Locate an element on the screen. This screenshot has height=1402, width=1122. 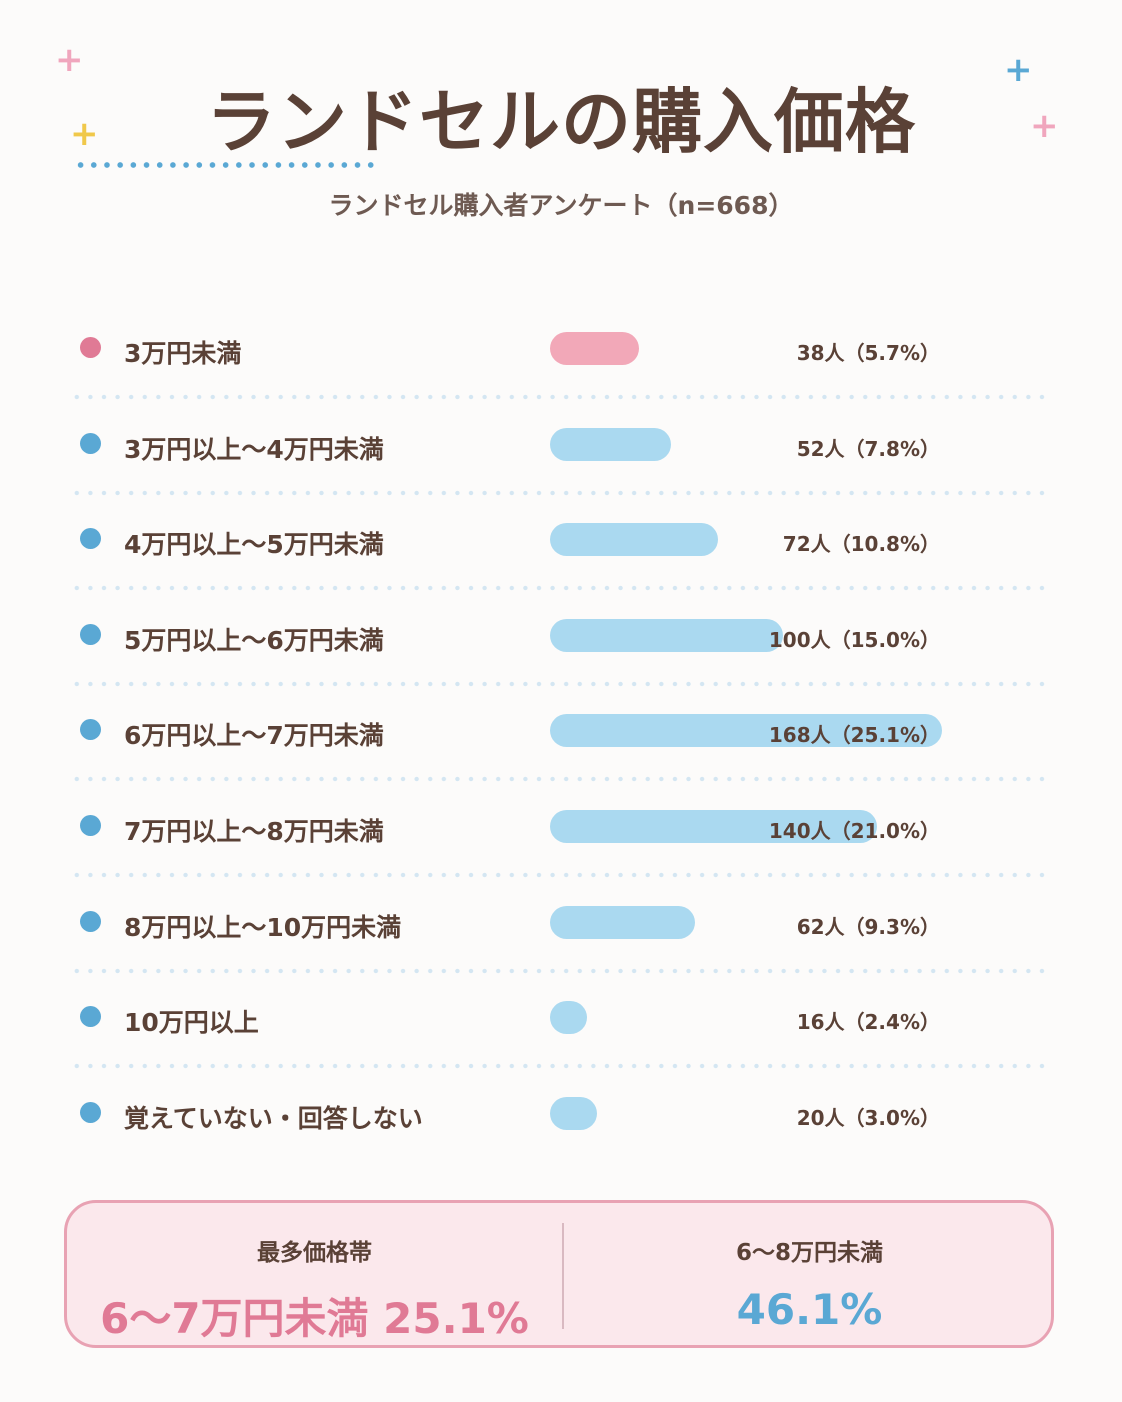
summary-box: 最多価格帯 6〜7万円未満 25.1% 6〜8万円未満 46.1% is located at coordinates (559, 1274).